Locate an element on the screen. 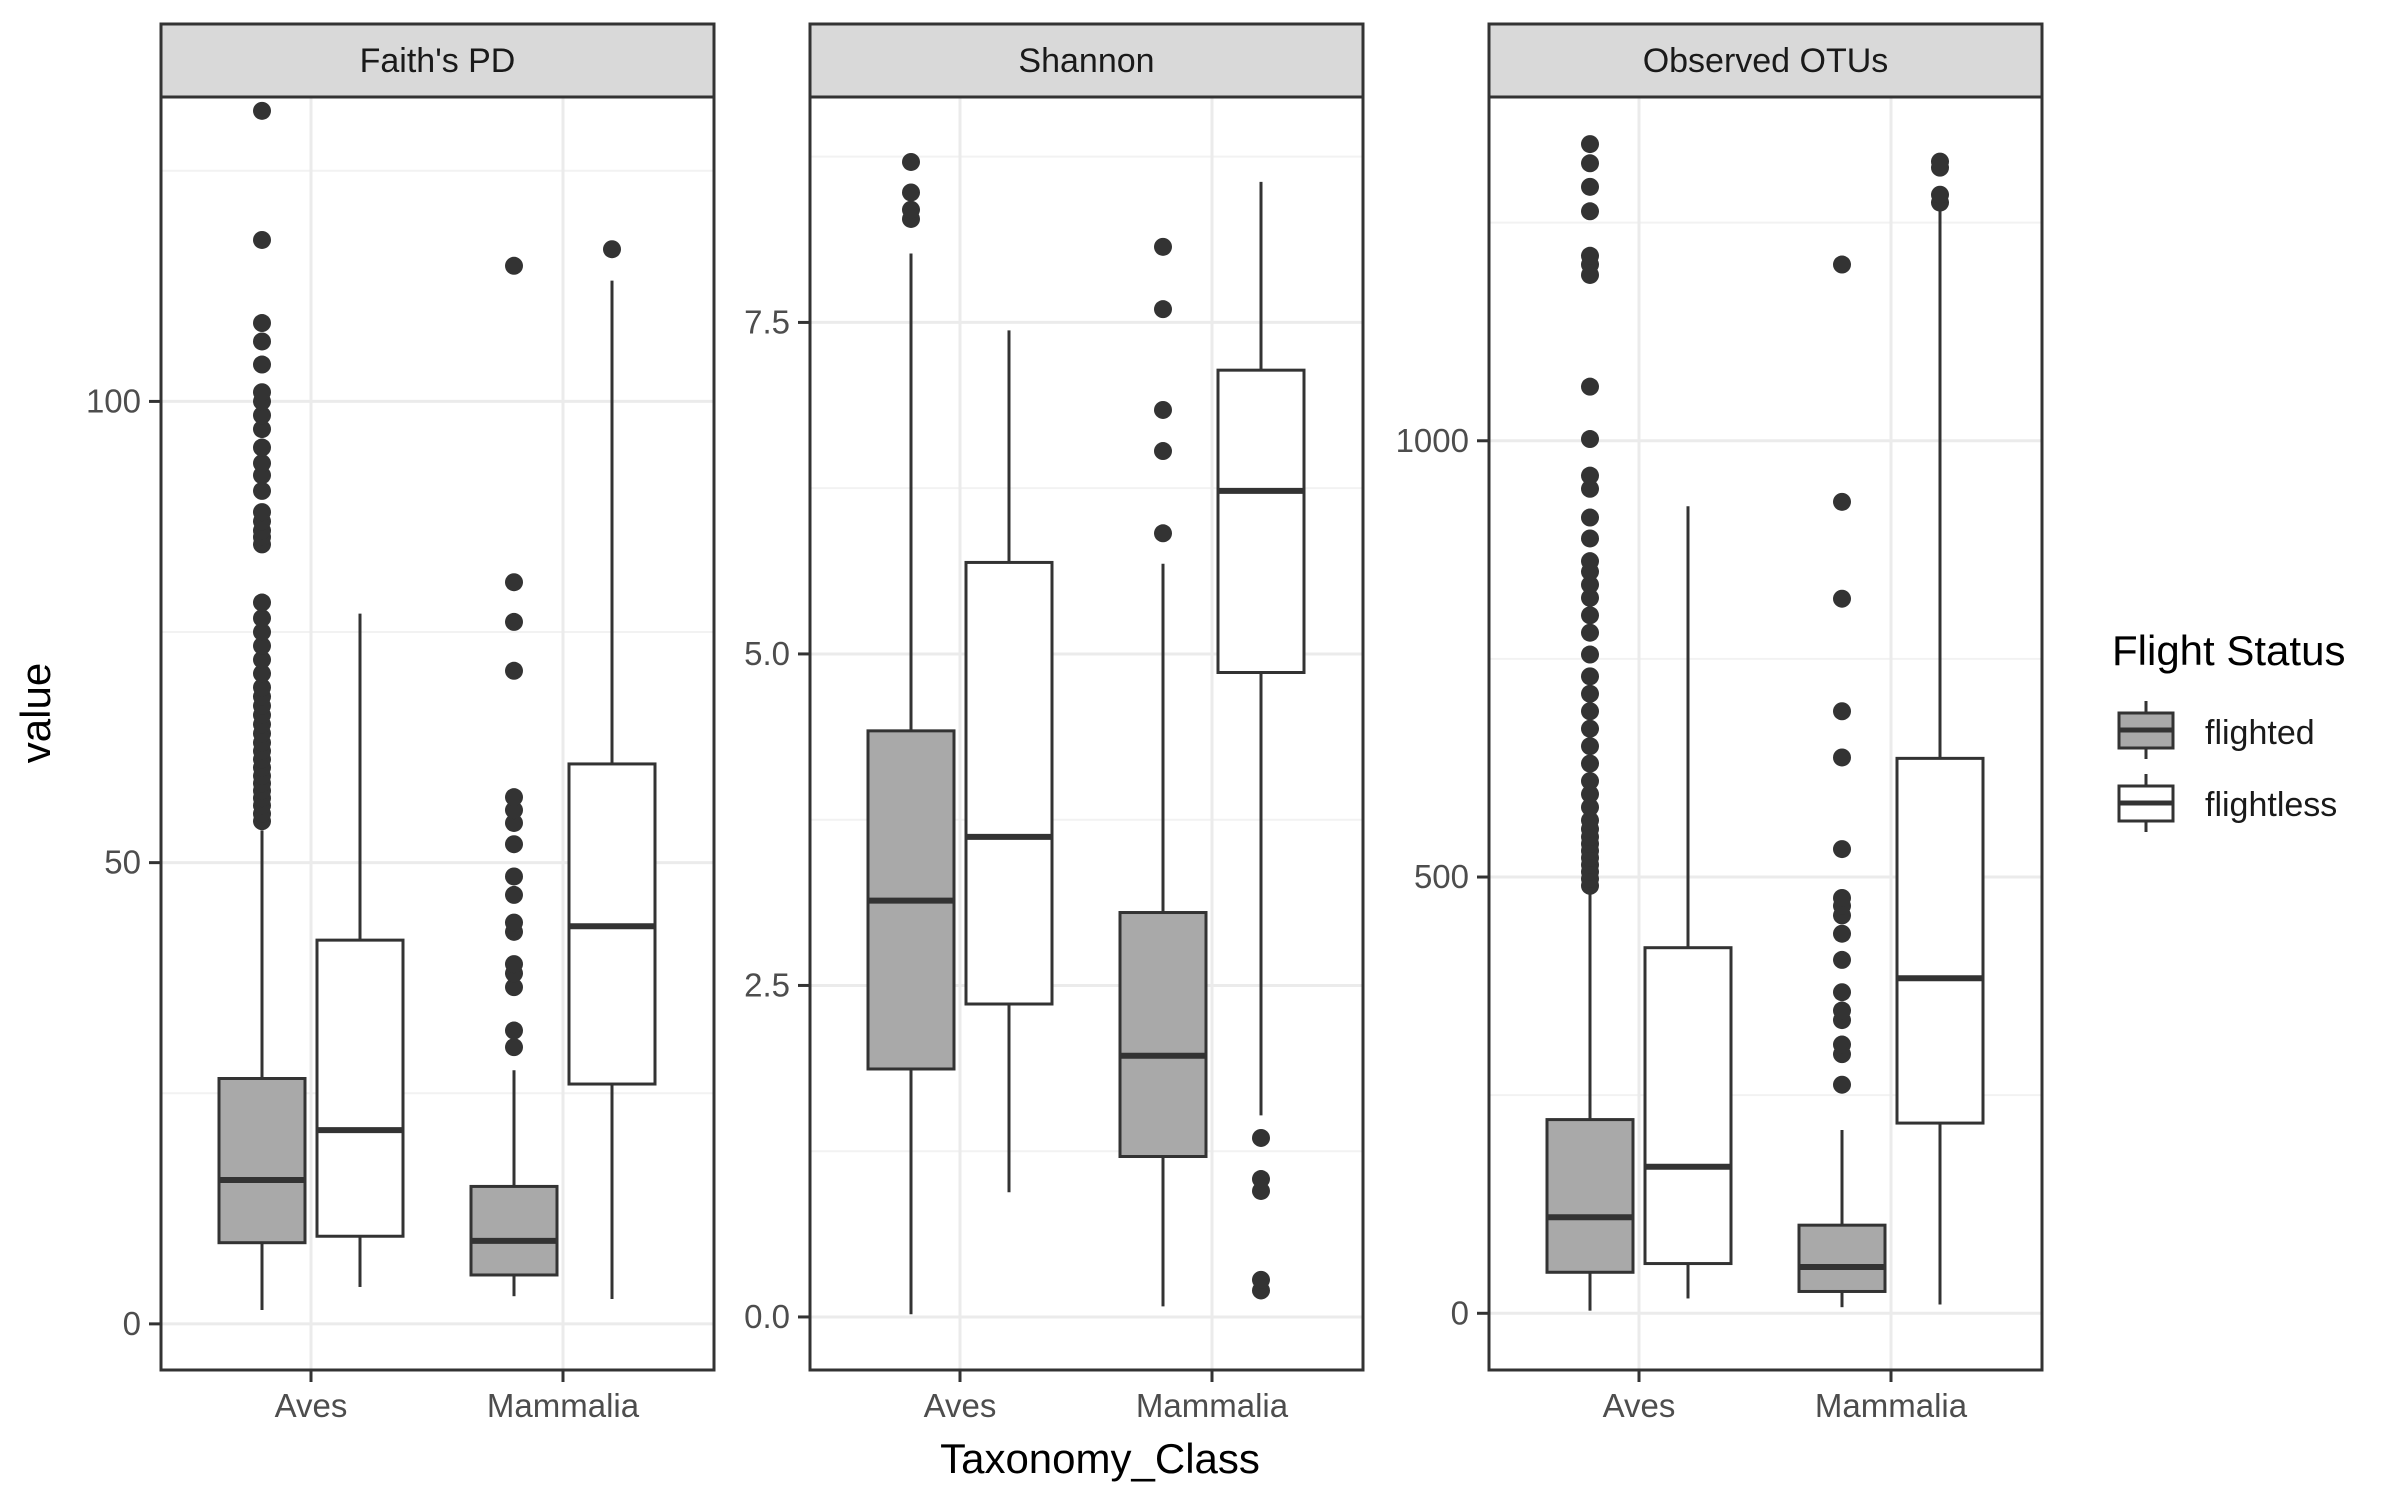 The width and height of the screenshot is (2400, 1500). strip-shannon is located at coordinates (1086, 60).